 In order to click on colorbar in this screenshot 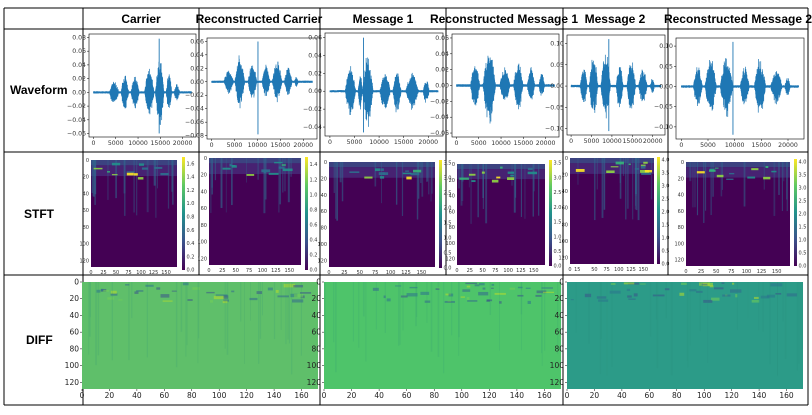, I will do `click(440, 214)`.